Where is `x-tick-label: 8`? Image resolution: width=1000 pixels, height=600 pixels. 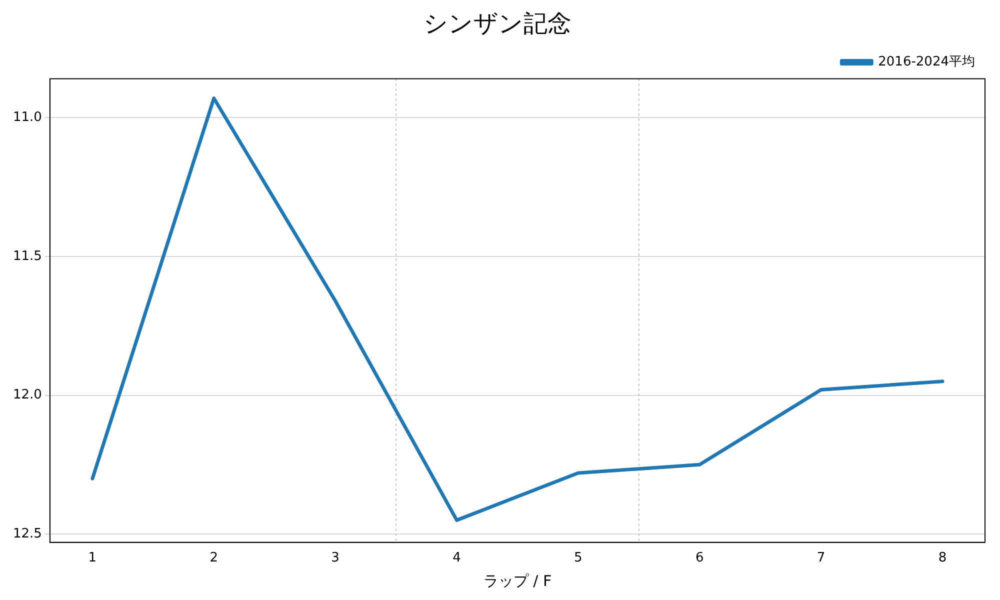 x-tick-label: 8 is located at coordinates (942, 558).